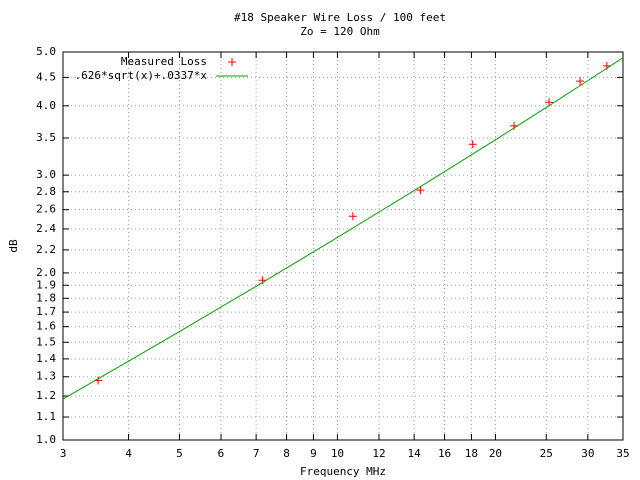 The width and height of the screenshot is (640, 480). I want to click on x-tick-label: 8, so click(286, 453).